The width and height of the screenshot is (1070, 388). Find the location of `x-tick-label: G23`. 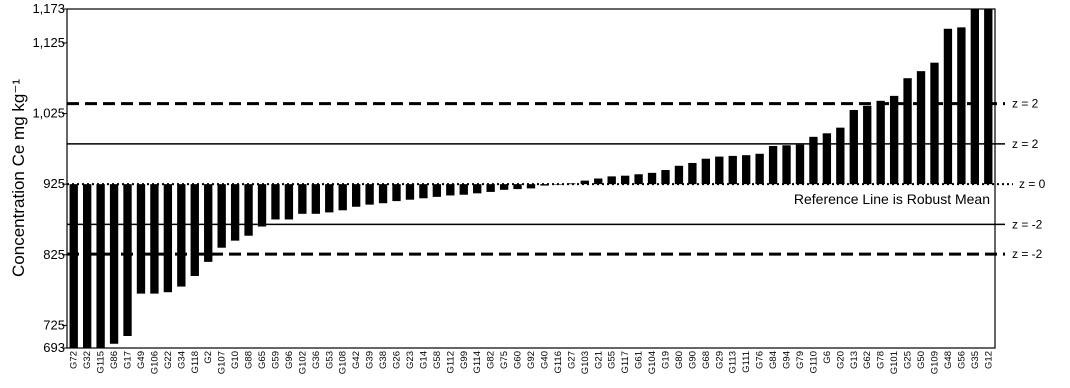

x-tick-label: G23 is located at coordinates (410, 360).